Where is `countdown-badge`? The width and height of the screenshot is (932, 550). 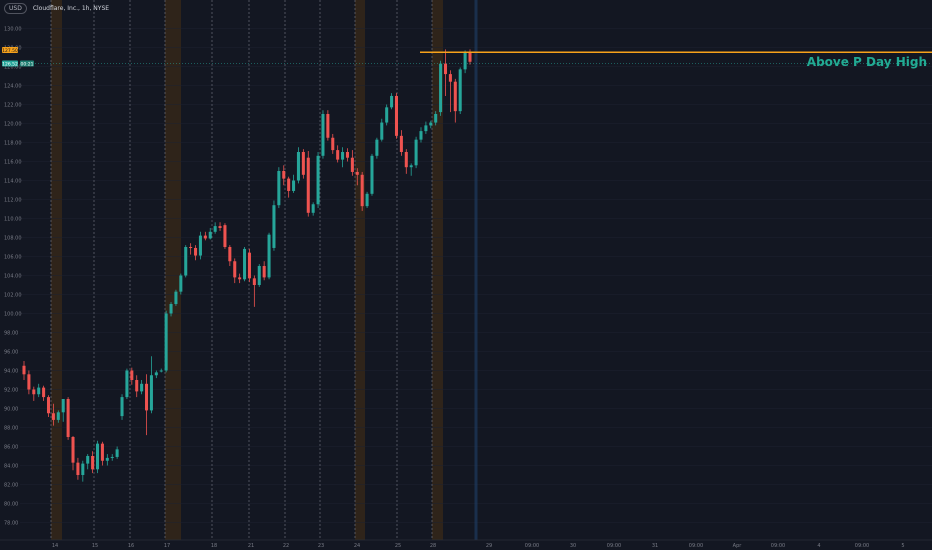 countdown-badge is located at coordinates (27, 63).